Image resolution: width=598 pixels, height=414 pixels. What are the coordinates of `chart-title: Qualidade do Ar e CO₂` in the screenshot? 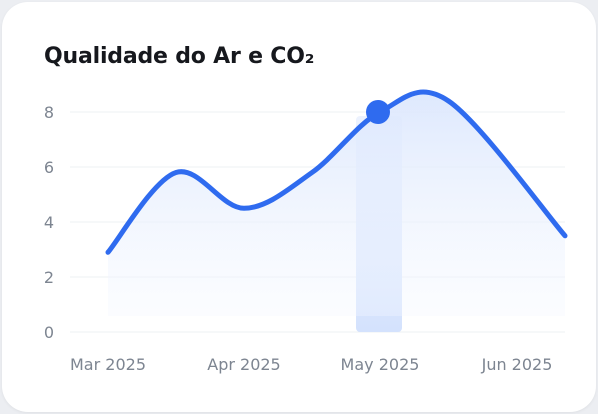 It's located at (179, 56).